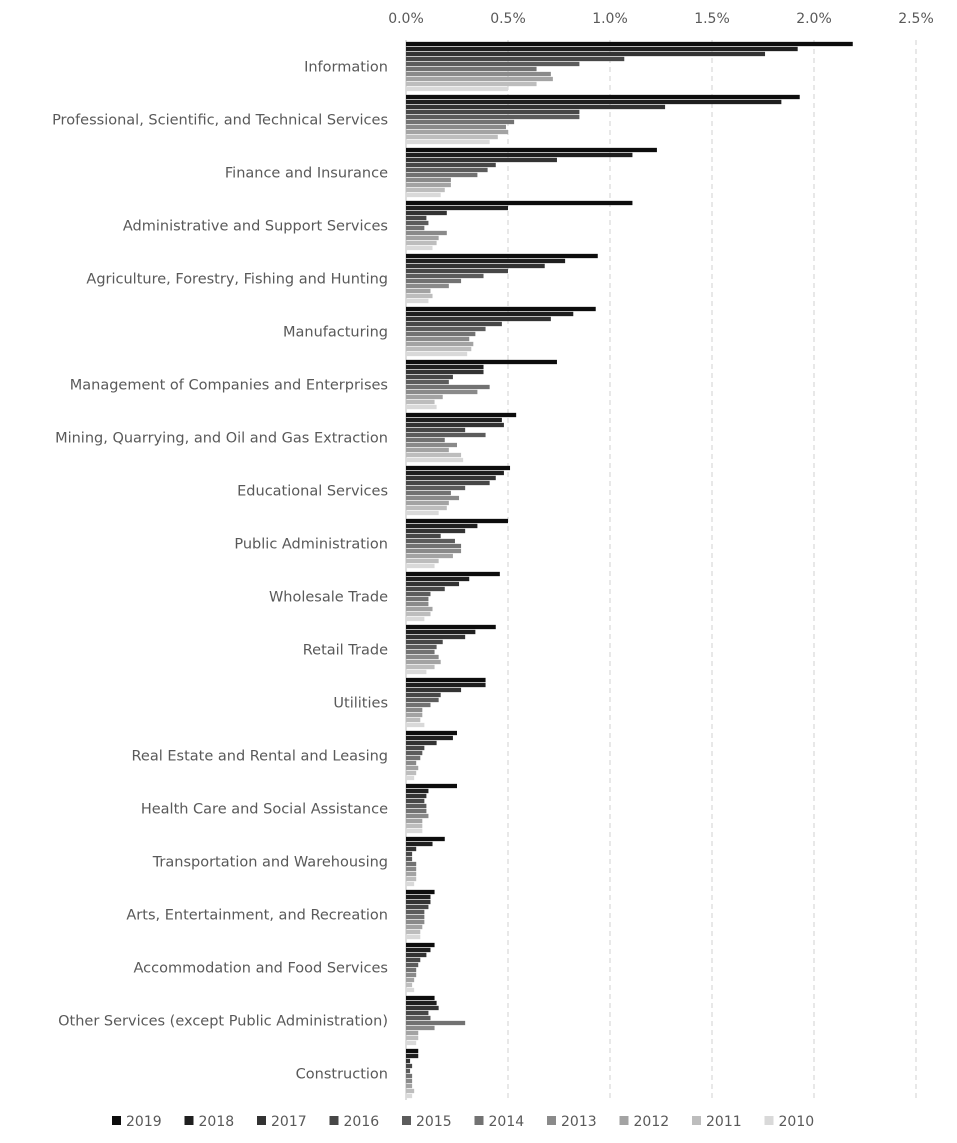 The height and width of the screenshot is (1143, 957). What do you see at coordinates (360, 704) in the screenshot?
I see `category-label: Utilities` at bounding box center [360, 704].